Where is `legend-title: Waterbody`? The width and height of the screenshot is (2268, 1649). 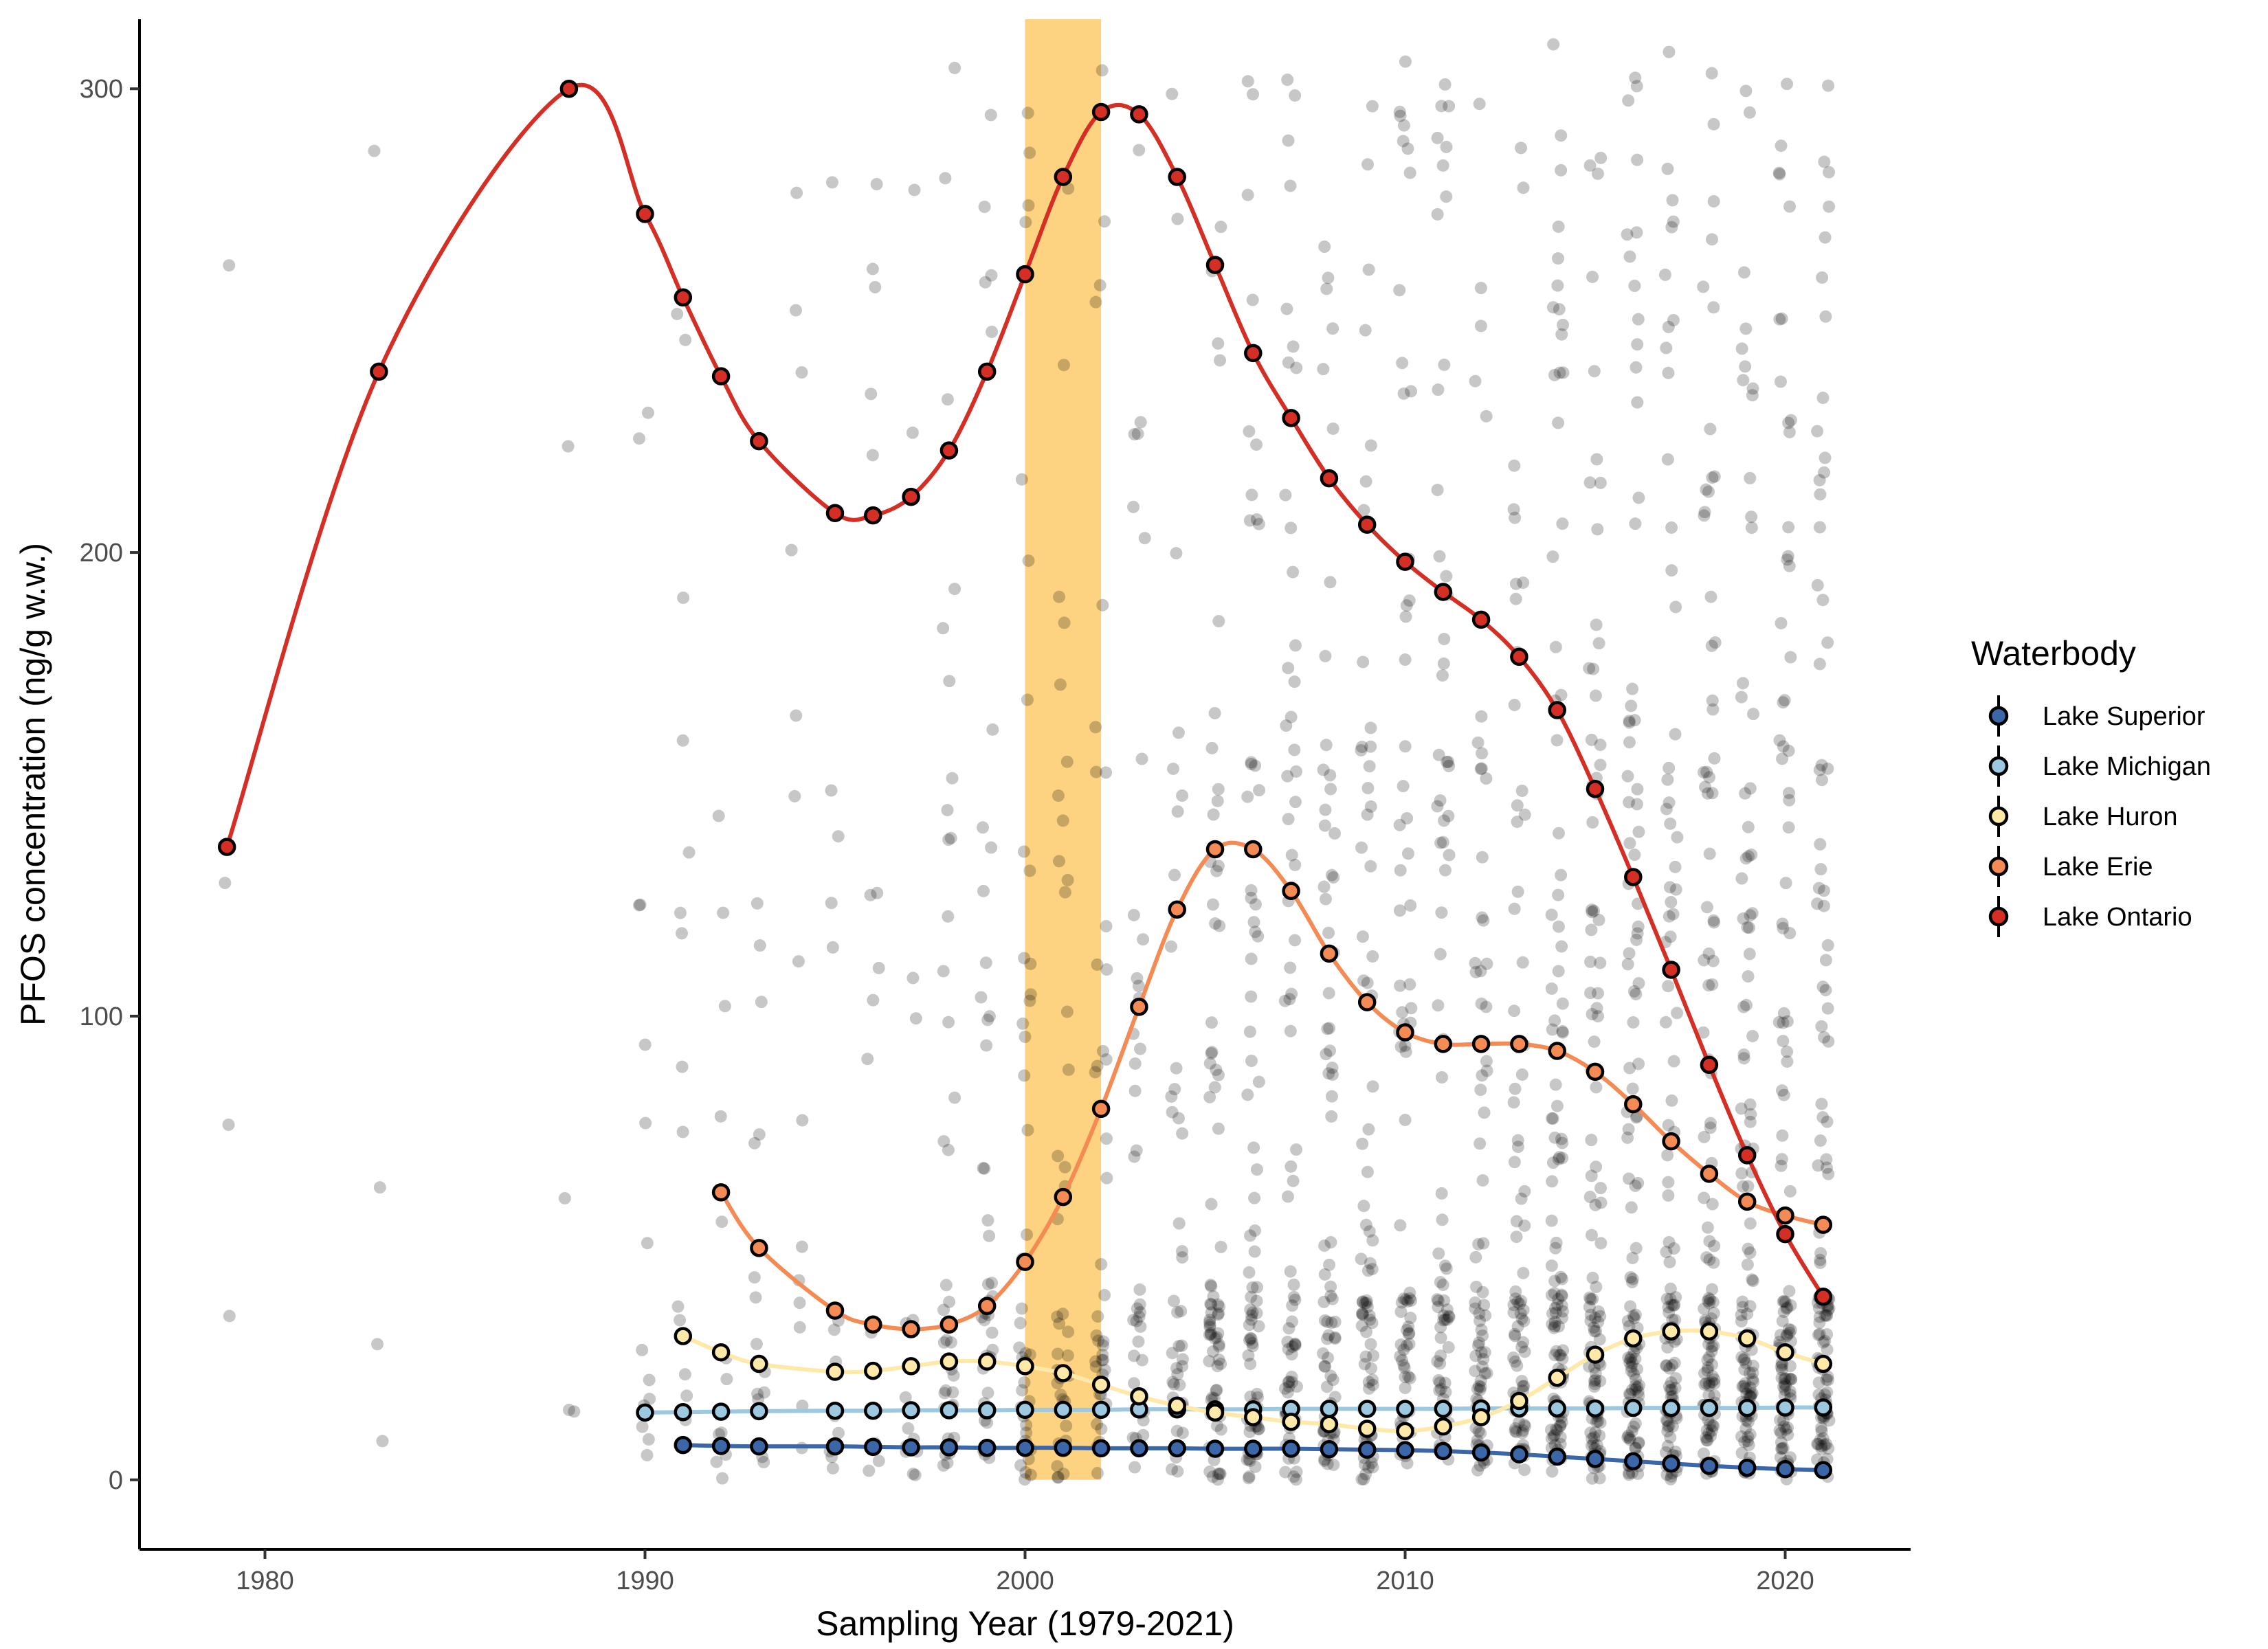 legend-title: Waterbody is located at coordinates (2053, 653).